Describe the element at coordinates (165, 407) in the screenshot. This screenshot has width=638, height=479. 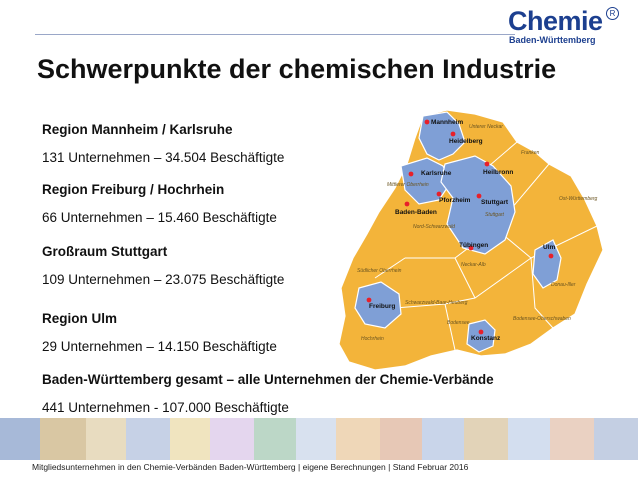
I see `total-stats: 441 Unternehmen - 107.000 Beschäftigte` at that location.